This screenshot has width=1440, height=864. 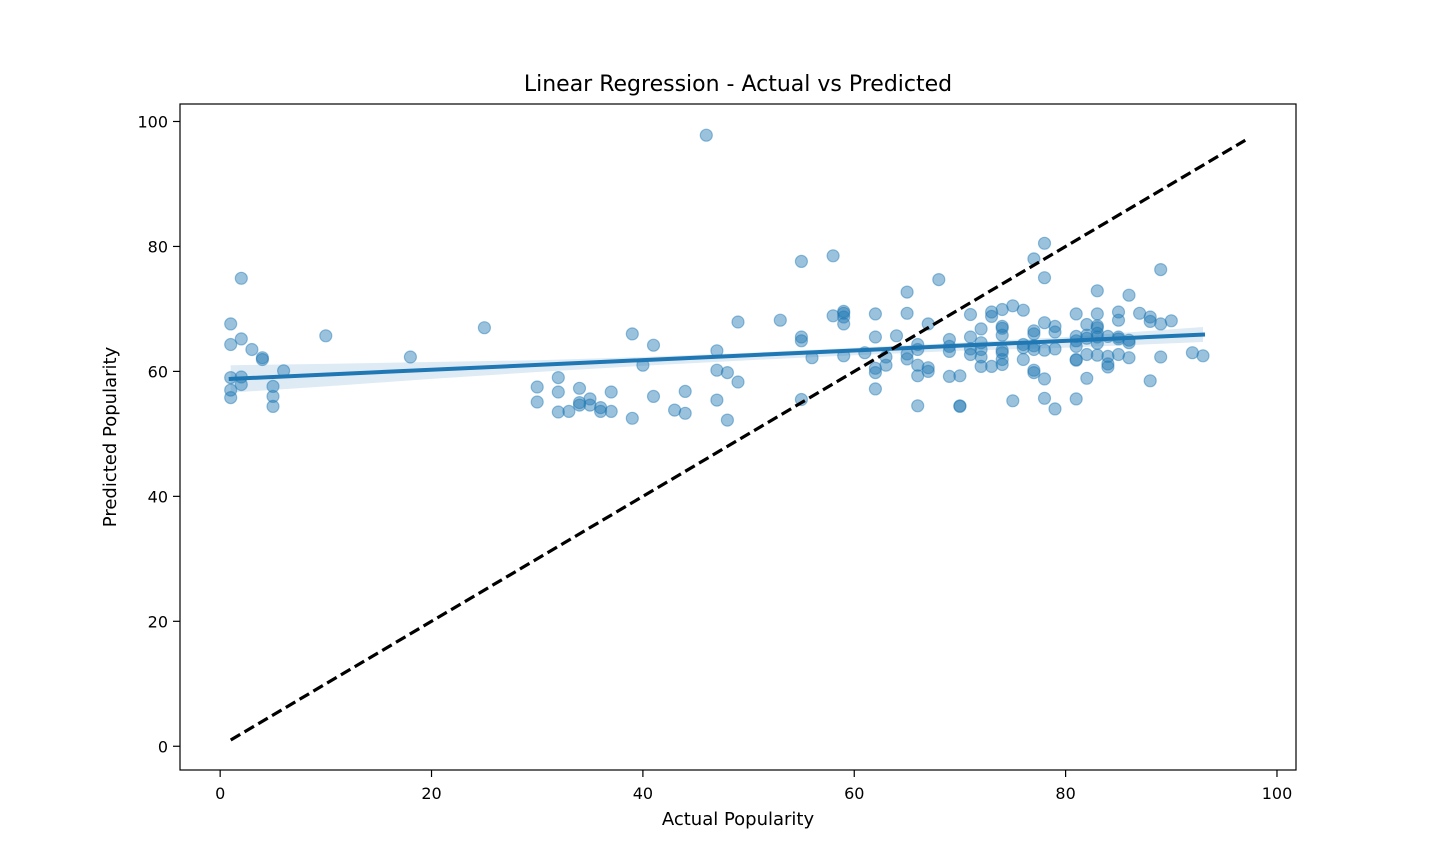 I want to click on y-tick-label: 60, so click(x=158, y=371).